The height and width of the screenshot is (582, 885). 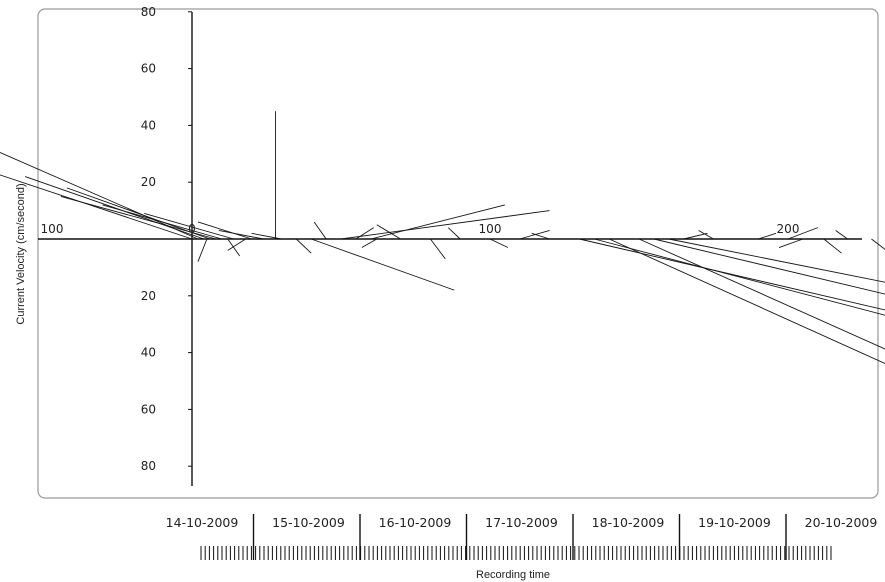 What do you see at coordinates (628, 522) in the screenshot?
I see `date-label: 18-10-2009` at bounding box center [628, 522].